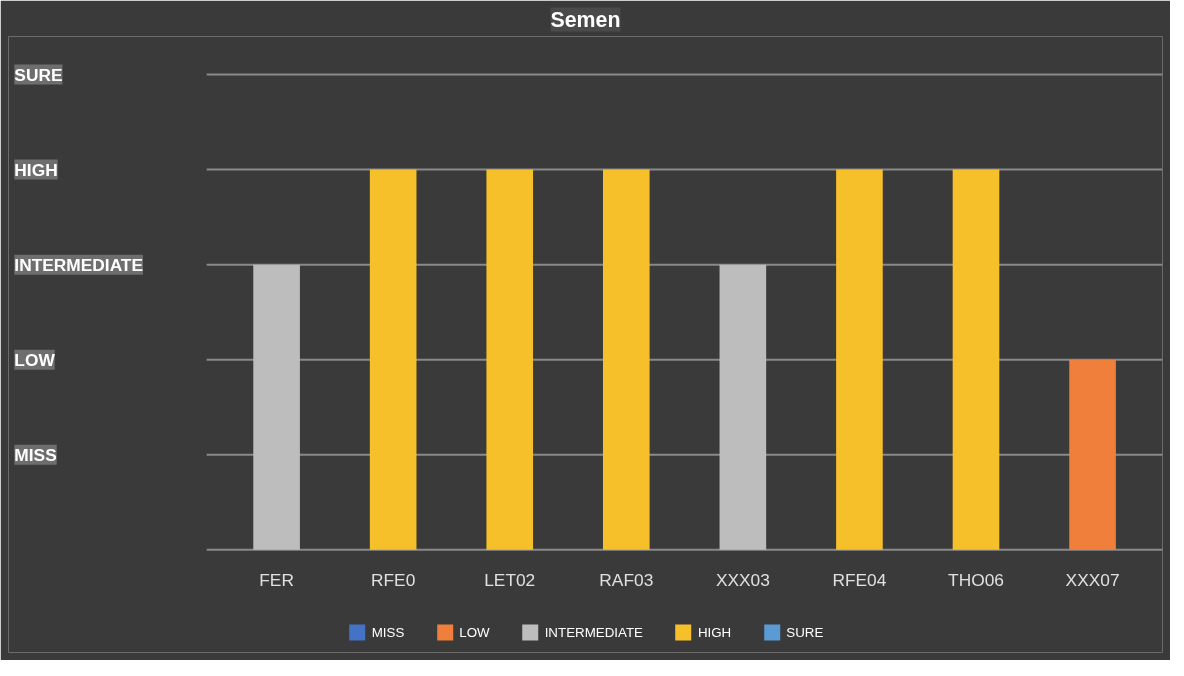 The height and width of the screenshot is (676, 1184). I want to click on x-tick-label: RAF03, so click(626, 580).